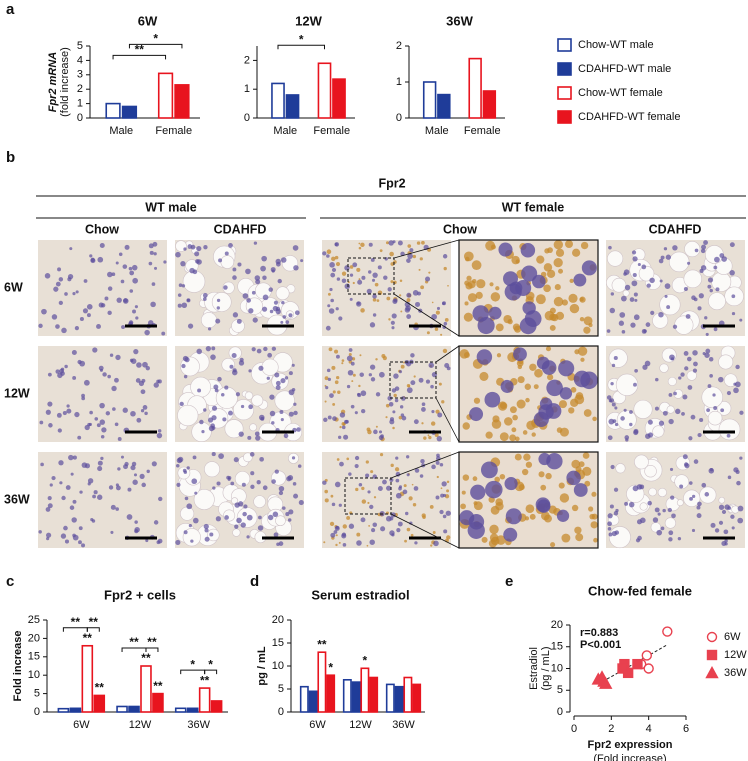 Image resolution: width=748 pixels, height=761 pixels. What do you see at coordinates (254, 581) in the screenshot?
I see `panel-label: d` at bounding box center [254, 581].